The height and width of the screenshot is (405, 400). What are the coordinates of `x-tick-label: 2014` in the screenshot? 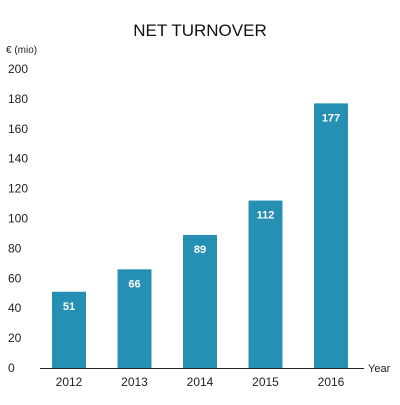 It's located at (200, 382).